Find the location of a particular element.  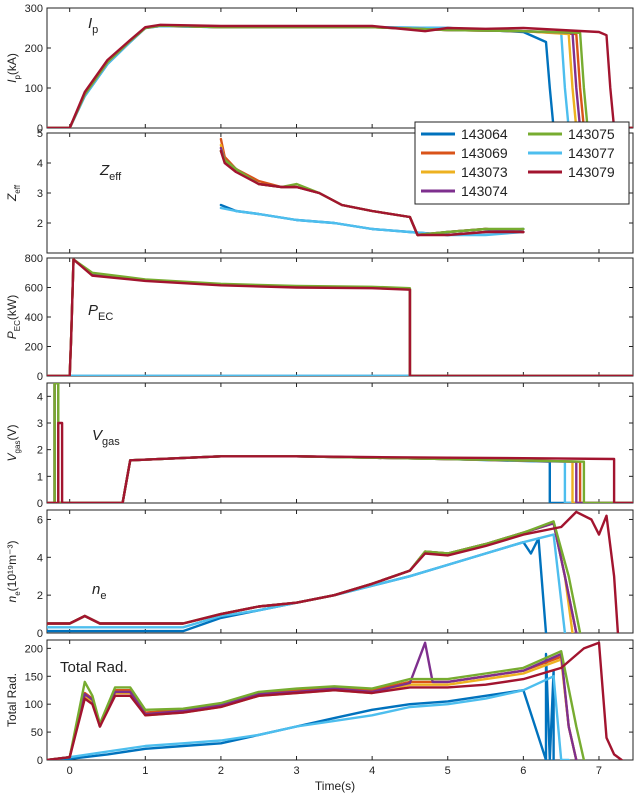

y-axis-label-sub: eff is located at coordinates (17, 189).